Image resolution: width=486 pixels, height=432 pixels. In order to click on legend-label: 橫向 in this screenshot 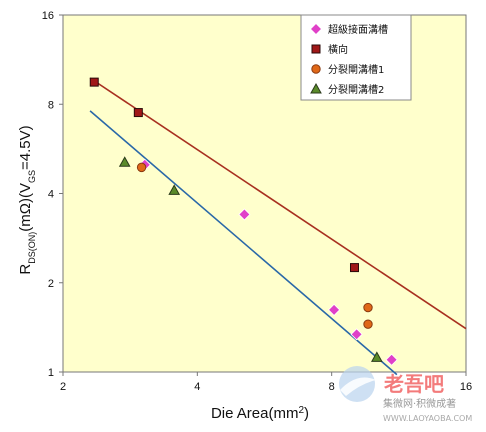, I will do `click(338, 49)`.